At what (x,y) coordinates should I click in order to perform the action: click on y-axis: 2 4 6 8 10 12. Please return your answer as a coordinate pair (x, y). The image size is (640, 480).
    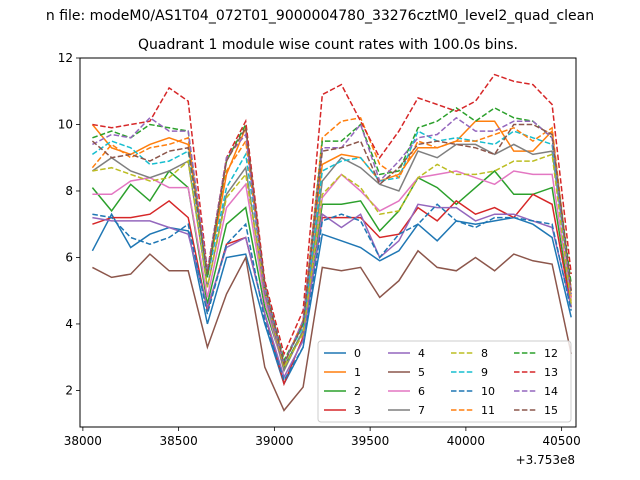
    Looking at the image, I should click on (69, 224).